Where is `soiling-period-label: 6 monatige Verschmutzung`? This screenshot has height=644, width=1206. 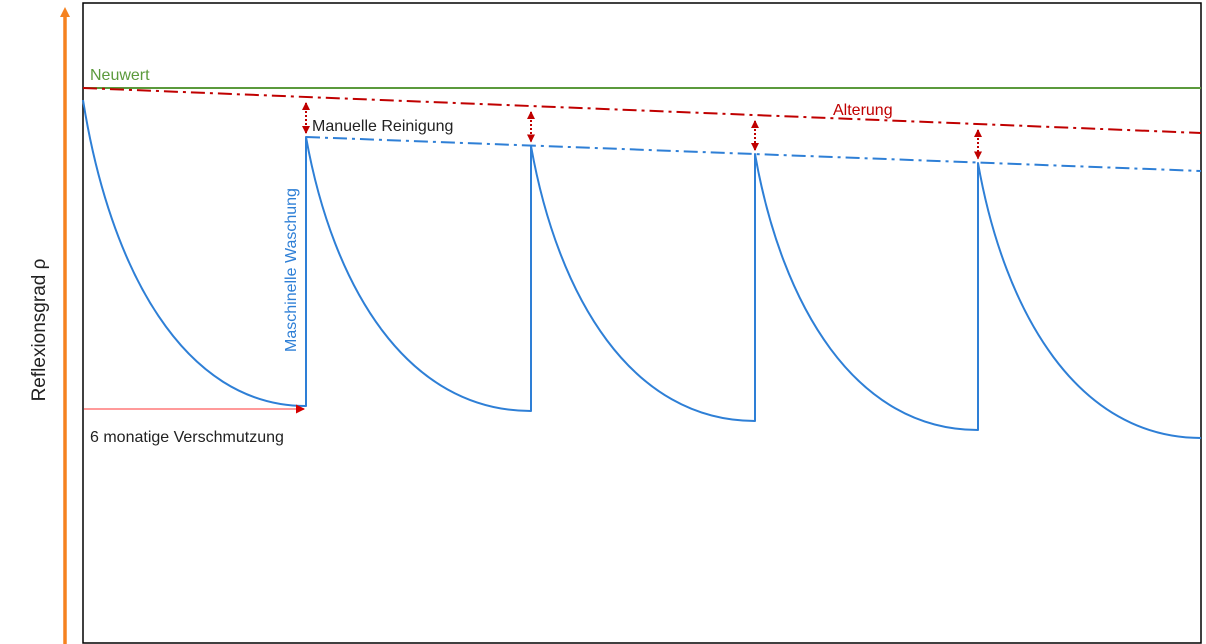 soiling-period-label: 6 monatige Verschmutzung is located at coordinates (187, 437).